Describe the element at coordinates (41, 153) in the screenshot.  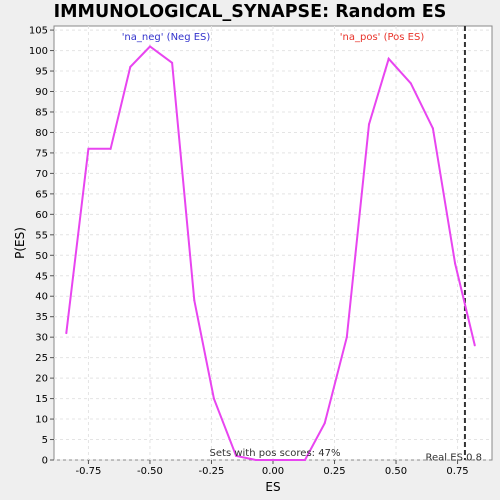
I see `y-tick-label: 75` at that location.